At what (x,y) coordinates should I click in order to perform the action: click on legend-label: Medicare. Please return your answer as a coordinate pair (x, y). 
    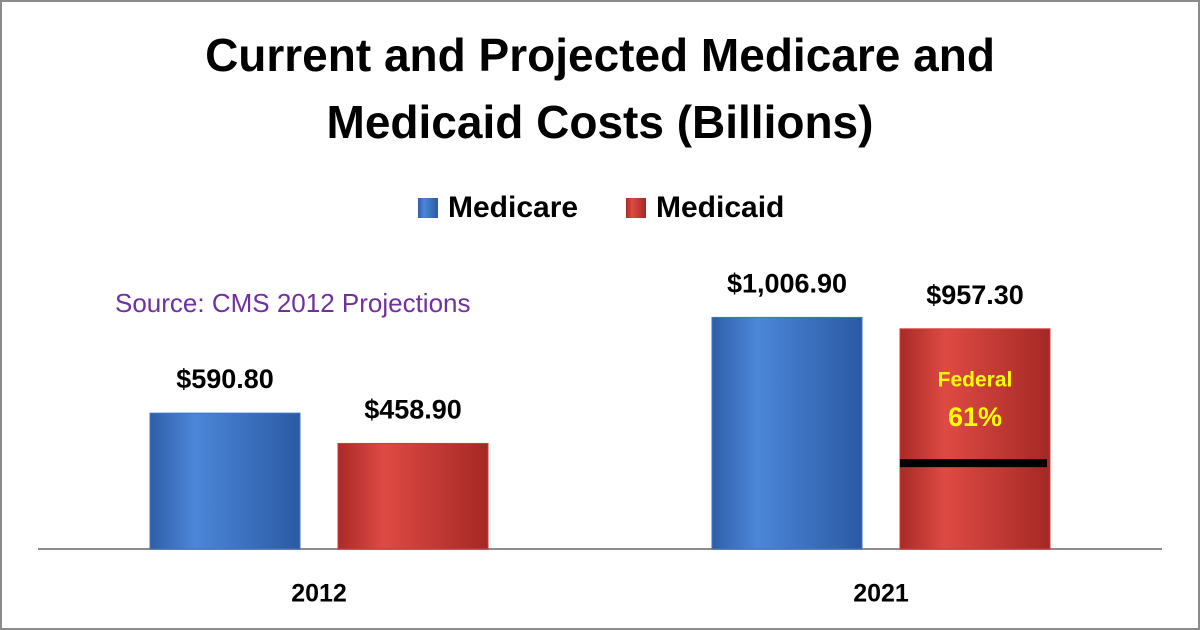
    Looking at the image, I should click on (513, 207).